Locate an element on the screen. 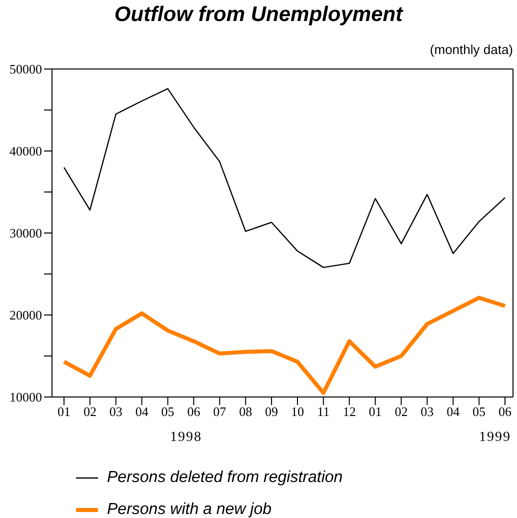  x-tick-label: 09 is located at coordinates (271, 412).